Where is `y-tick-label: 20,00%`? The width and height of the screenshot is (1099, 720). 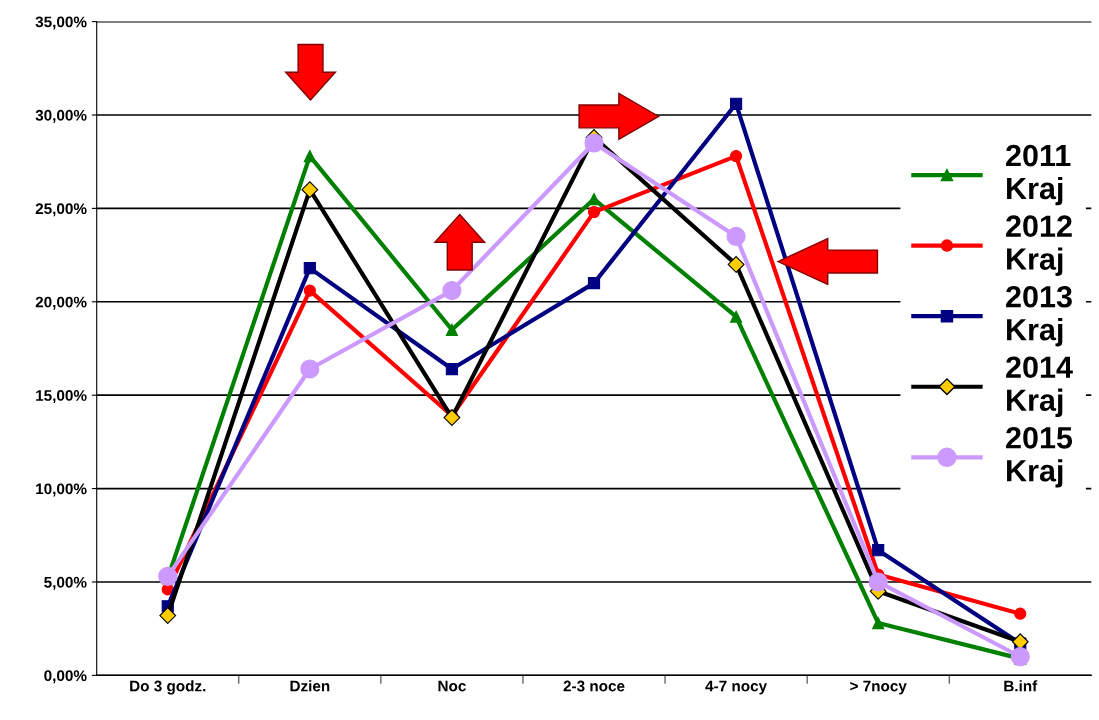 y-tick-label: 20,00% is located at coordinates (61, 303).